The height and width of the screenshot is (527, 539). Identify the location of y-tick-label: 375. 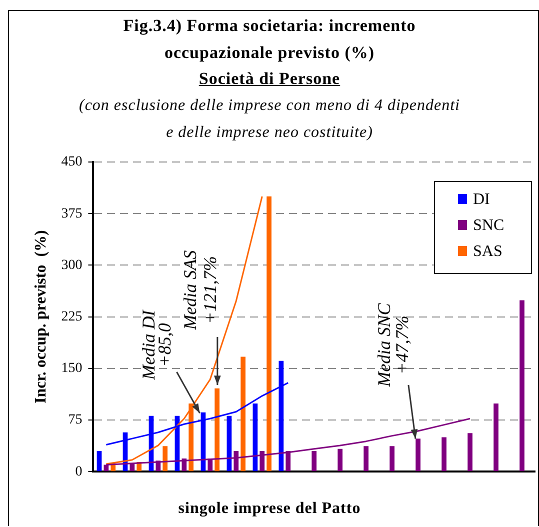
(71, 214).